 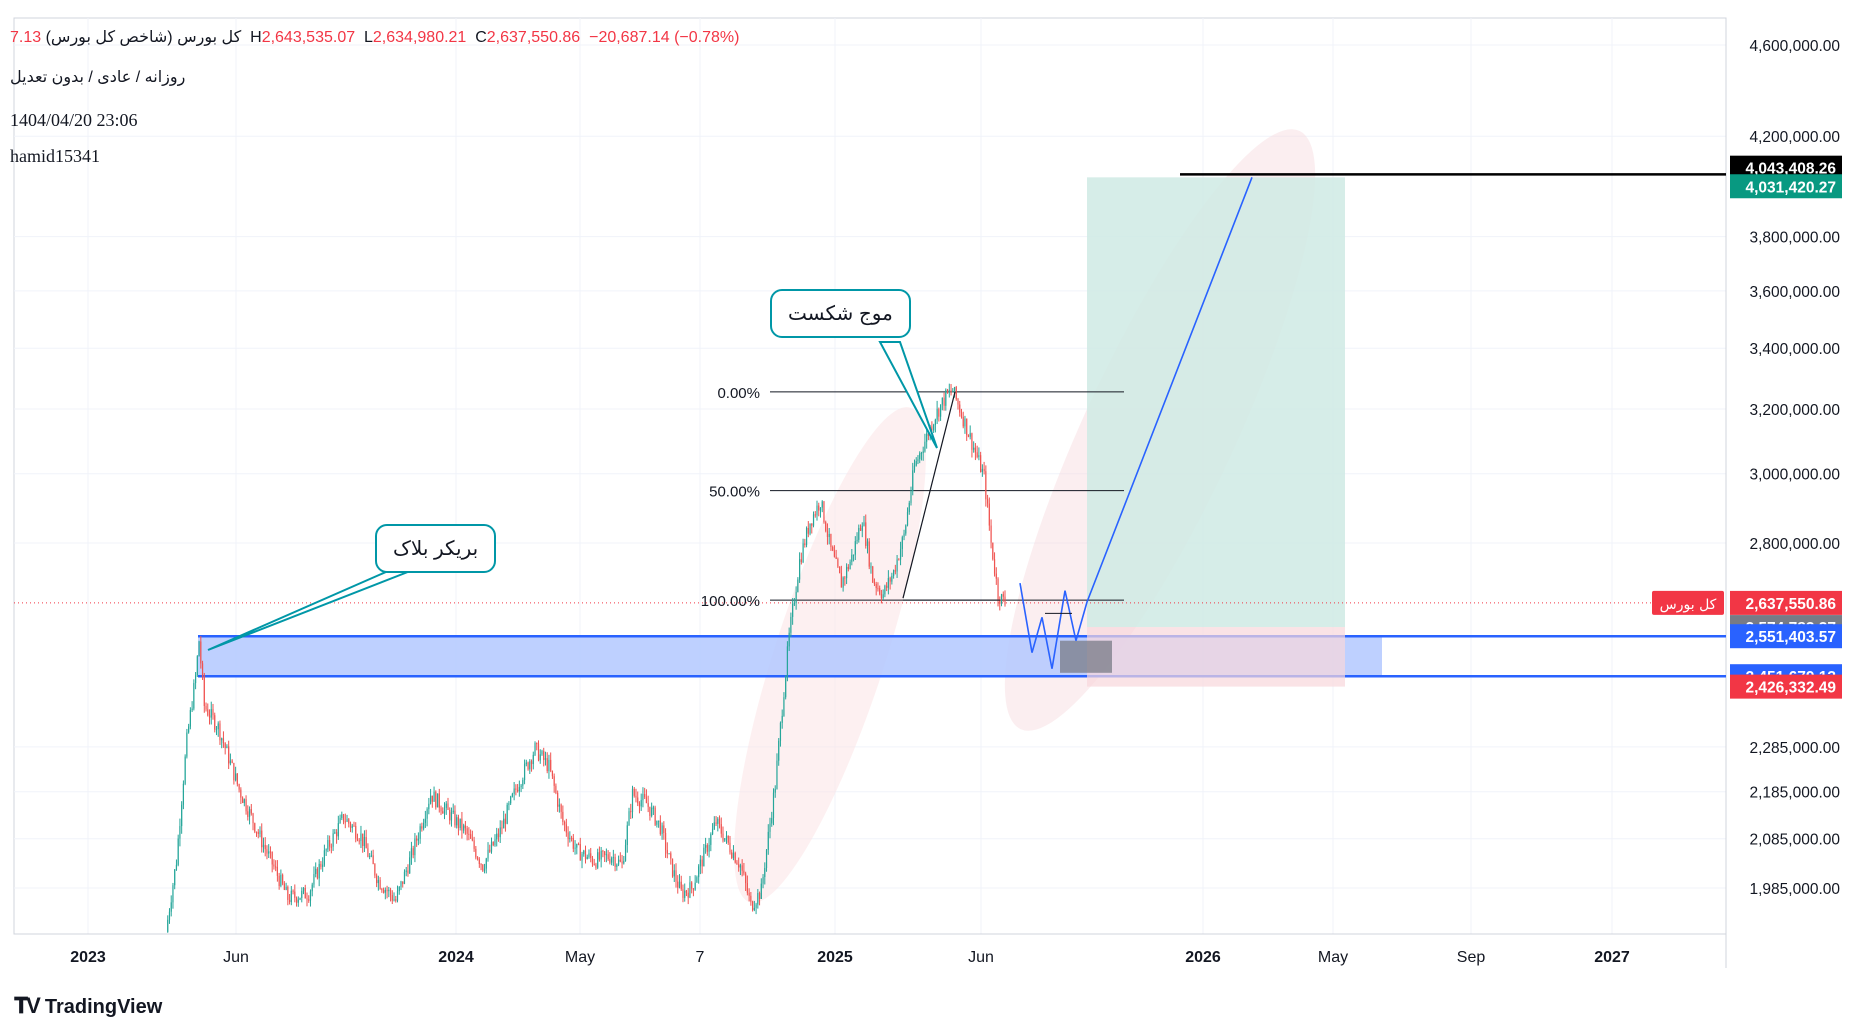 What do you see at coordinates (1790, 169) in the screenshot?
I see `price-badge: 4,043,408.26` at bounding box center [1790, 169].